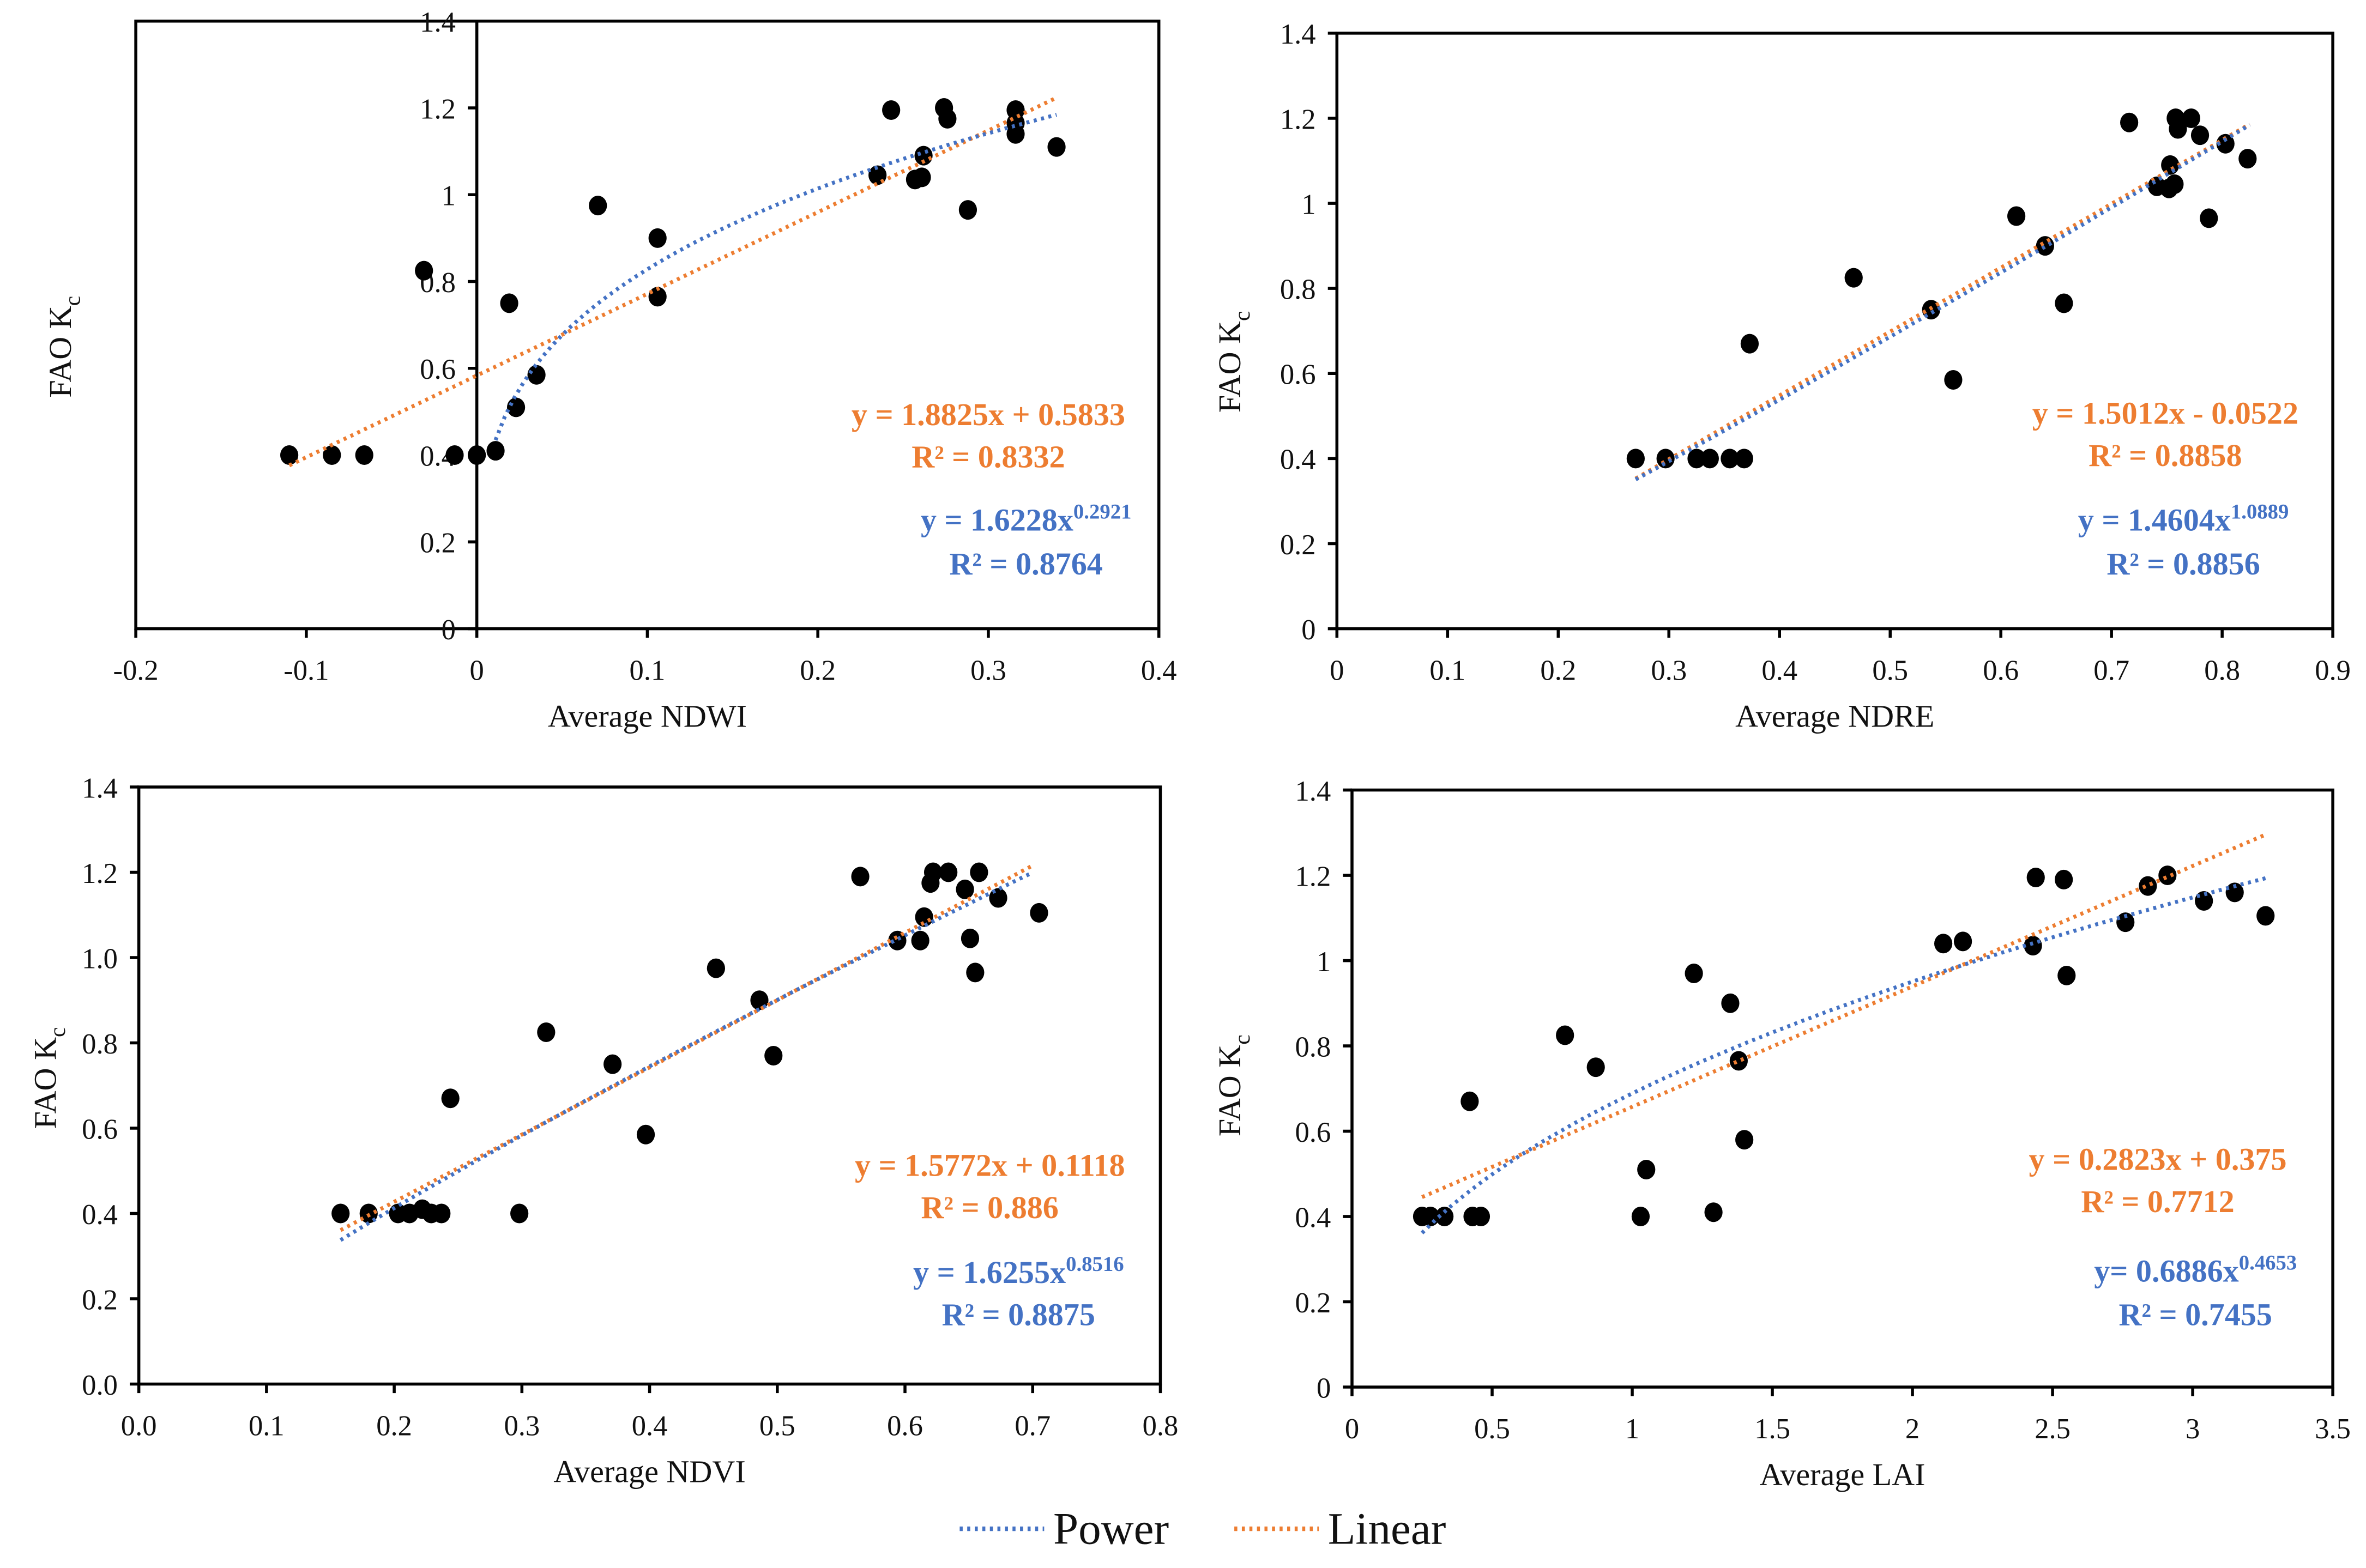 This screenshot has height=1568, width=2366. I want to click on legend: Power Linear, so click(1202, 1529).